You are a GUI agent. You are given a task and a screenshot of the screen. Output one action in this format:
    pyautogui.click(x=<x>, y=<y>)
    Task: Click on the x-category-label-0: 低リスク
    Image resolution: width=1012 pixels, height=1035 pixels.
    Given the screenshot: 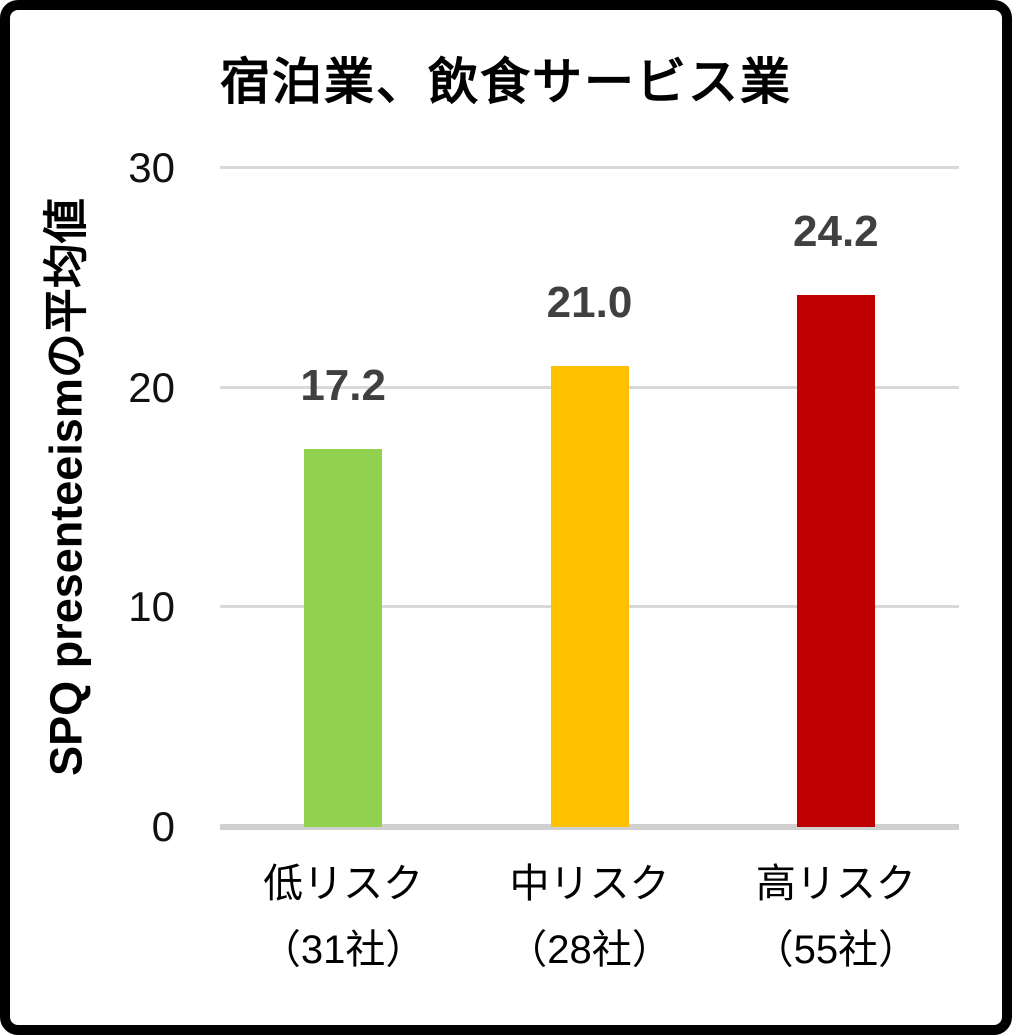 What is the action you would take?
    pyautogui.click(x=343, y=884)
    